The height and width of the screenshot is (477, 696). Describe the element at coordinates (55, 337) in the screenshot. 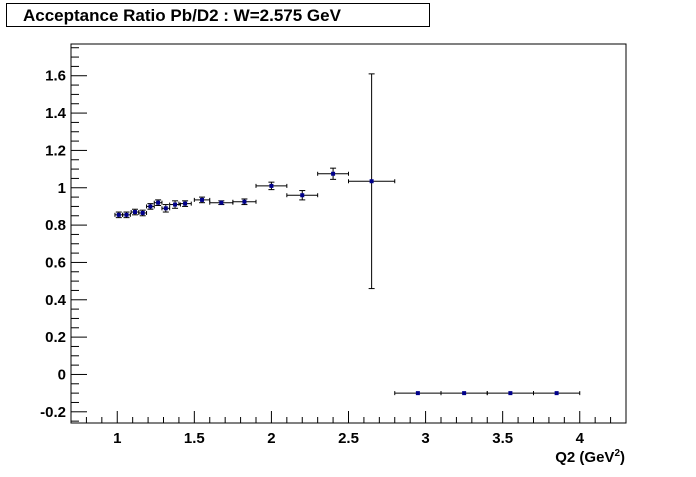

I see `y-tick-label: 0.2` at that location.